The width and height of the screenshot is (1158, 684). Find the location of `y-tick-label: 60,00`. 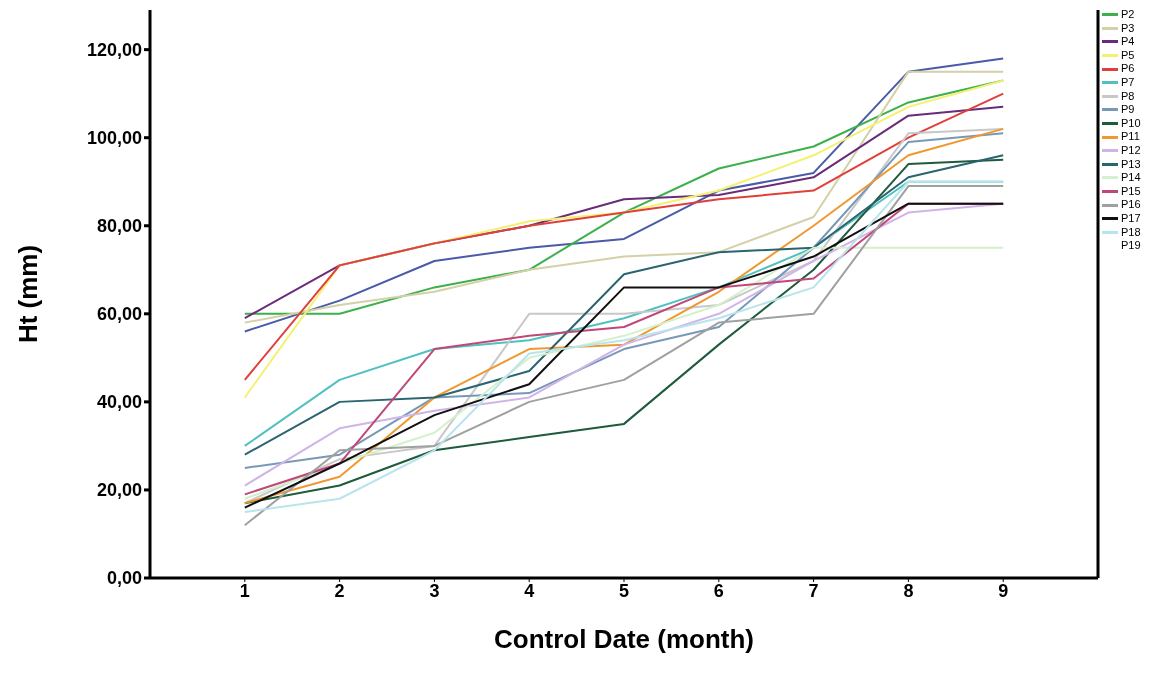

y-tick-label: 60,00 is located at coordinates (119, 314).